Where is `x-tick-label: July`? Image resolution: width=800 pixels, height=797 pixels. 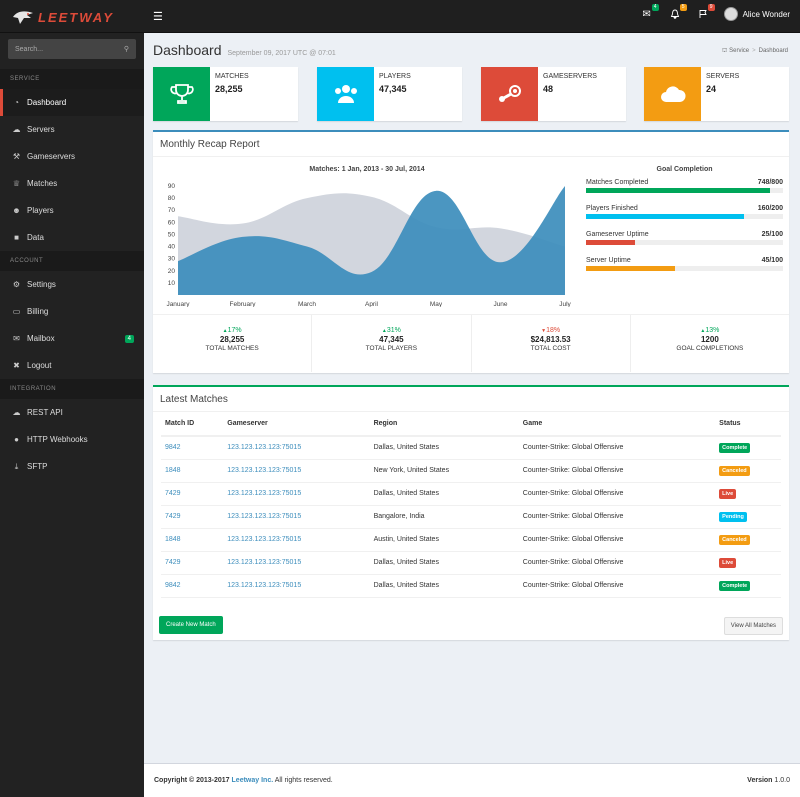
x-tick-label: July is located at coordinates (565, 304).